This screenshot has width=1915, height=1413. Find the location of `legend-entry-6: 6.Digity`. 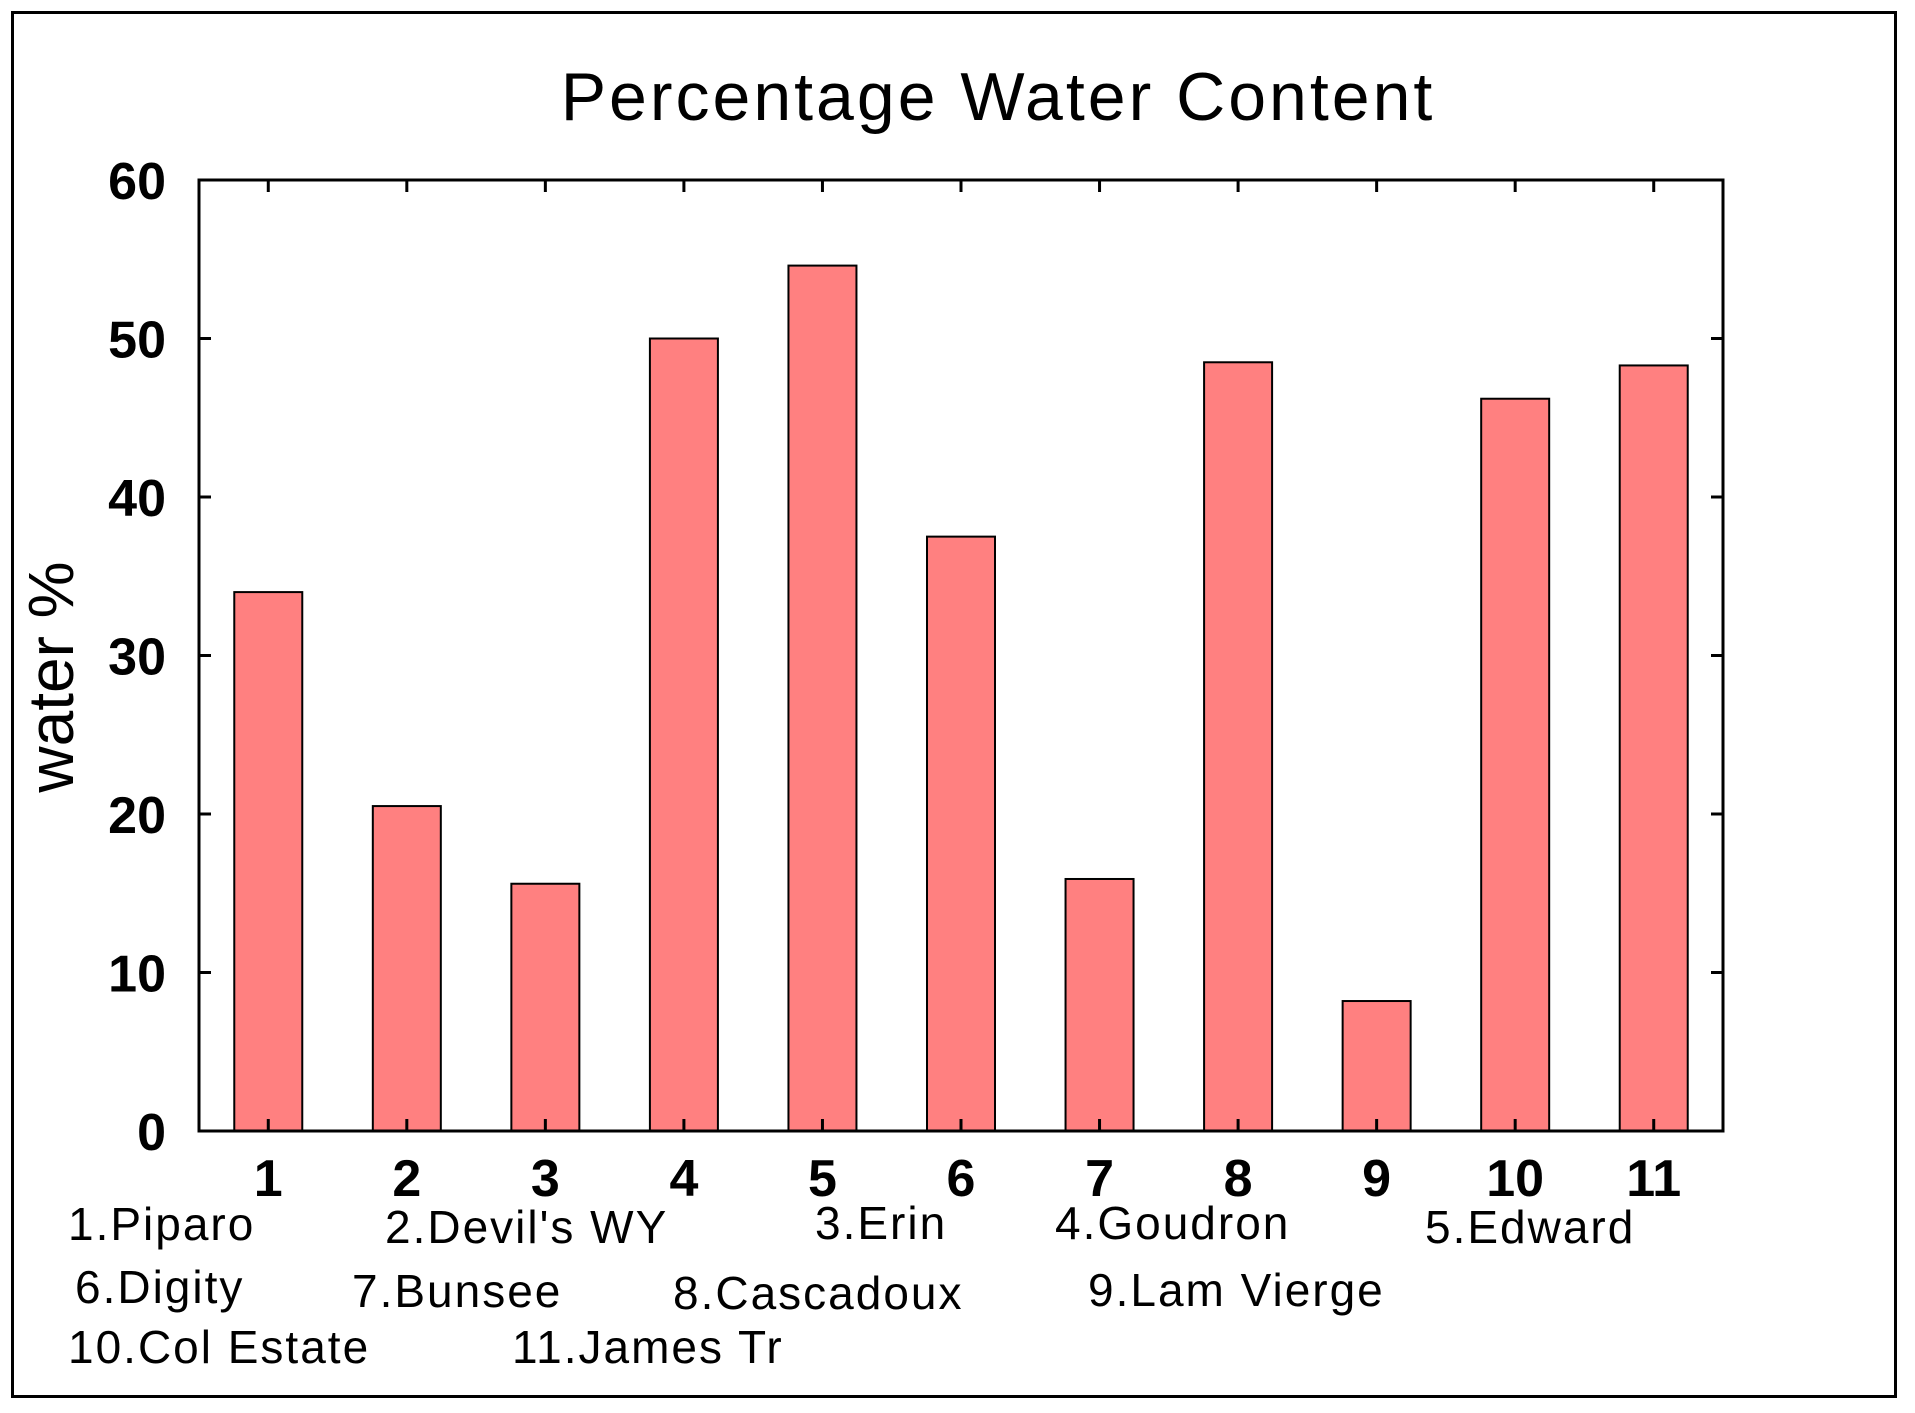

legend-entry-6: 6.Digity is located at coordinates (159, 1287).